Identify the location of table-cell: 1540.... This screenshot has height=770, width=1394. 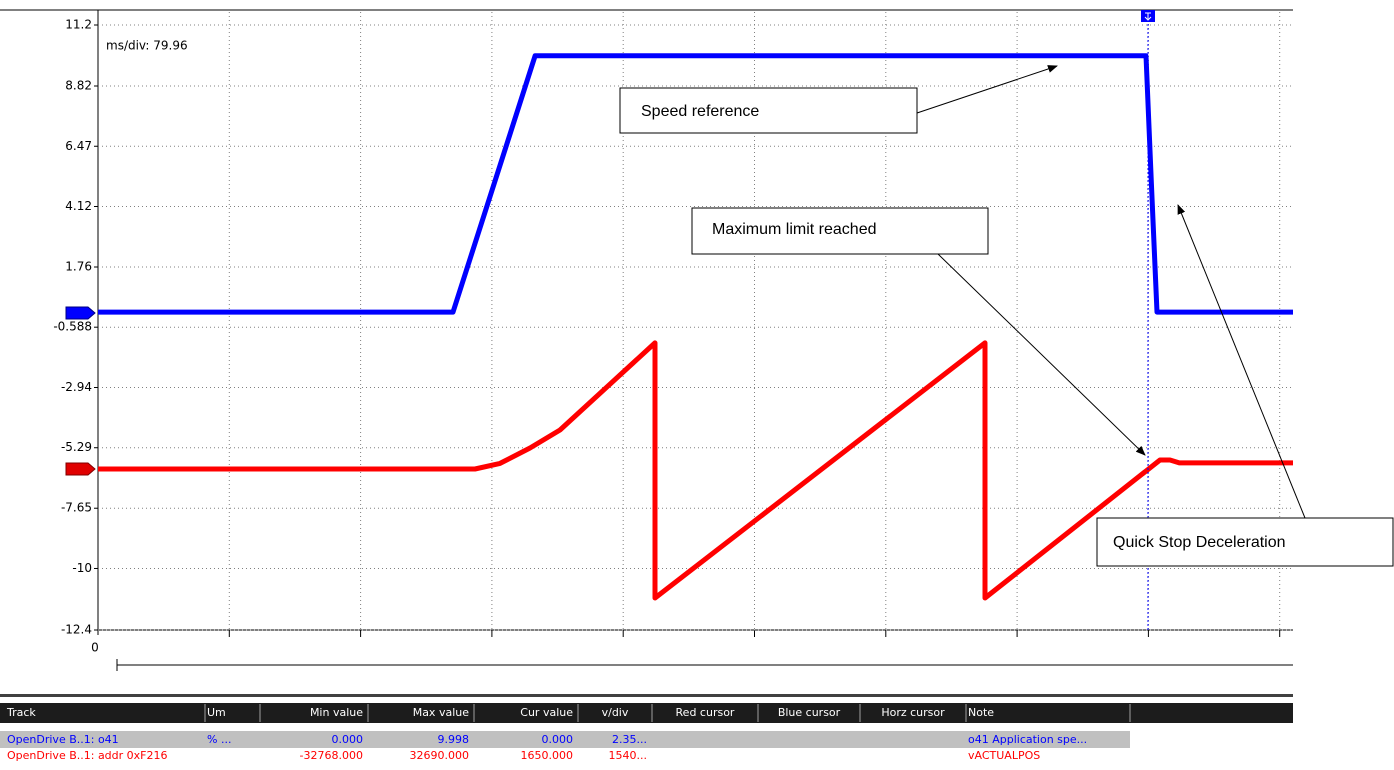
(628, 755).